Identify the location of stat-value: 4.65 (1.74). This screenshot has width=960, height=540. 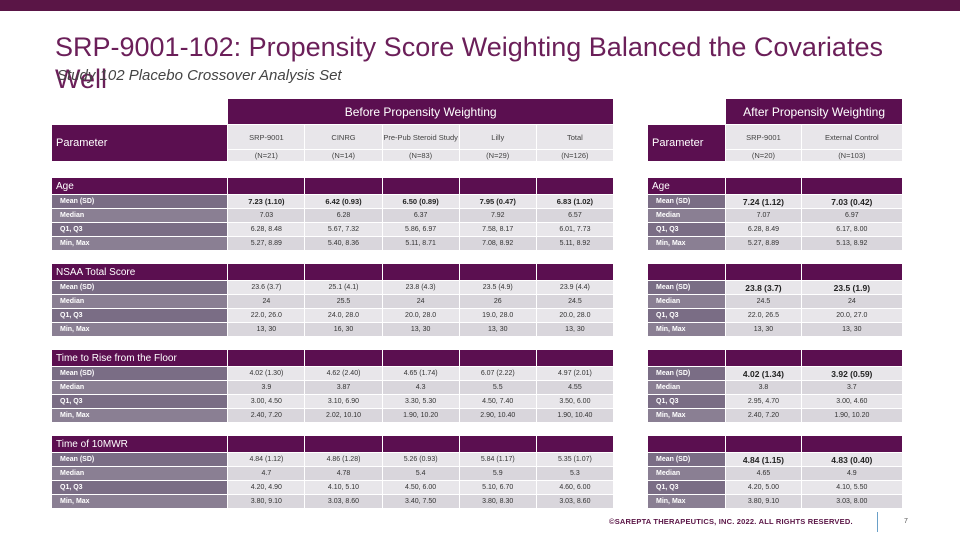
(420, 373).